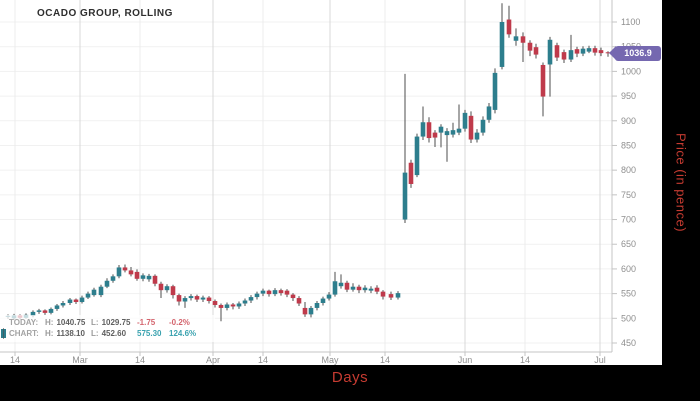 The image size is (700, 401). What do you see at coordinates (111, 322) in the screenshot?
I see `legend-today-low: L: 1029.75` at bounding box center [111, 322].